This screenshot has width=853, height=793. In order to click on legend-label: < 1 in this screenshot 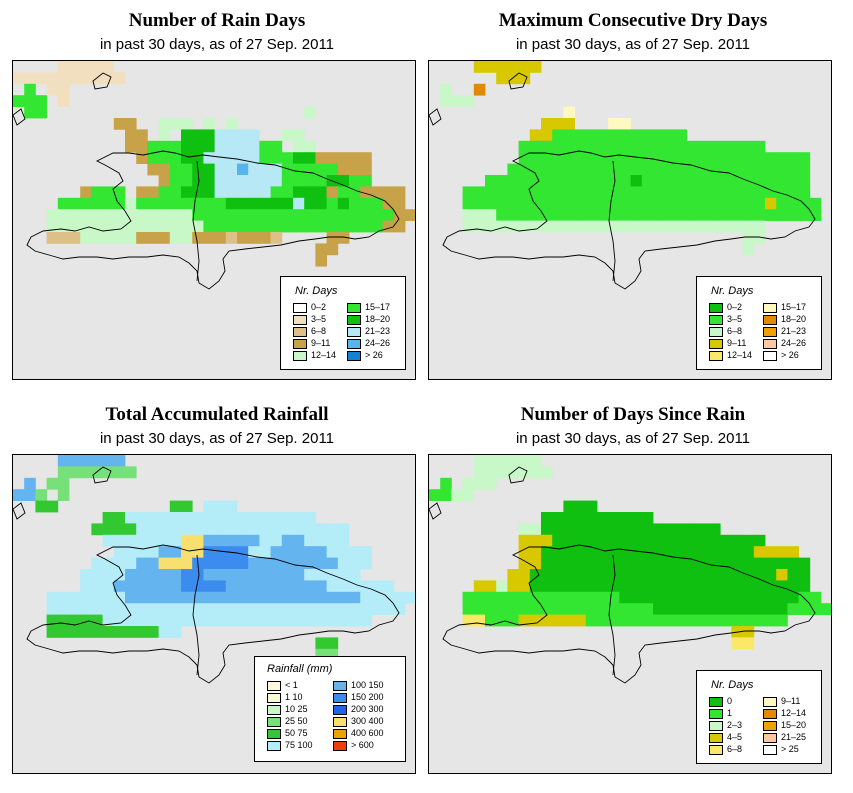, I will do `click(291, 685)`.